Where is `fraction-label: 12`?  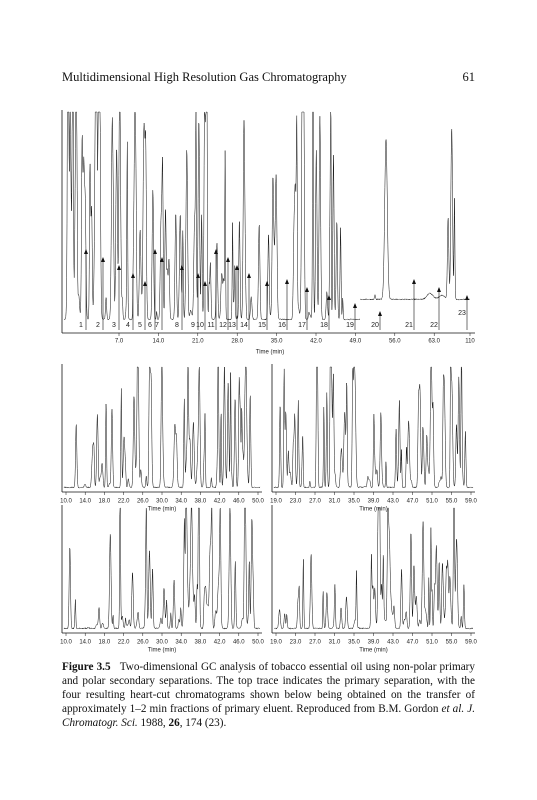 fraction-label: 12 is located at coordinates (223, 325).